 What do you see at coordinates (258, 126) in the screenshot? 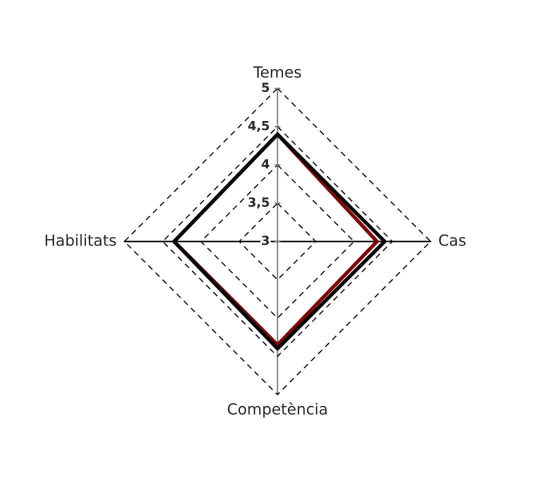
I see `y-tick-label: 4,5` at bounding box center [258, 126].